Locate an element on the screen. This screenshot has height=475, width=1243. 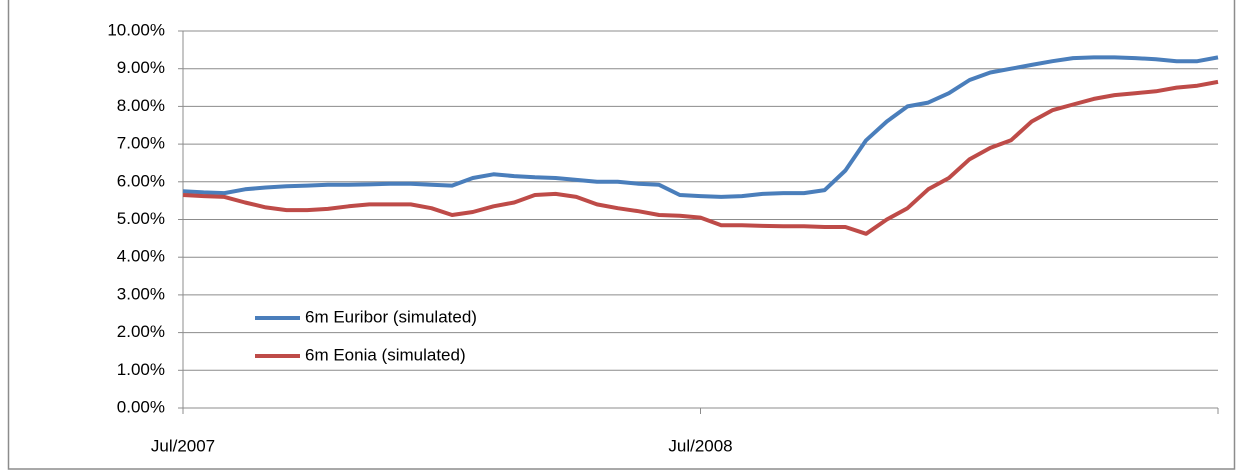
legend-label: 6m Eonia (simulated) is located at coordinates (385, 354).